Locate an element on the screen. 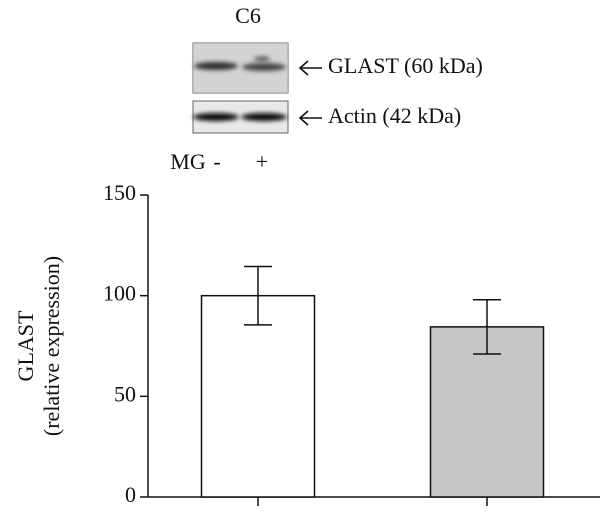 The width and height of the screenshot is (600, 517). y-axis-label: GLAST is located at coordinates (25, 345).